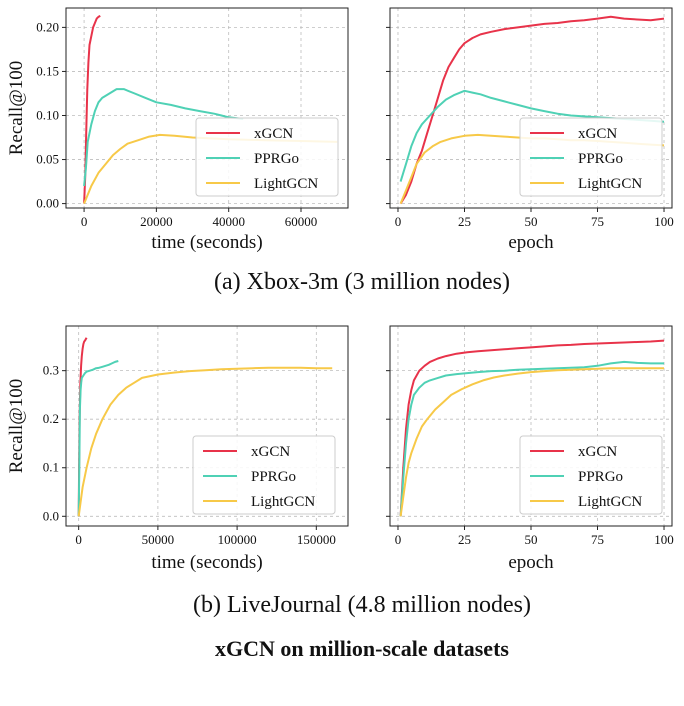 The width and height of the screenshot is (684, 706). Describe the element at coordinates (47, 203) in the screenshot. I see `y-tick-label: 0.00` at that location.